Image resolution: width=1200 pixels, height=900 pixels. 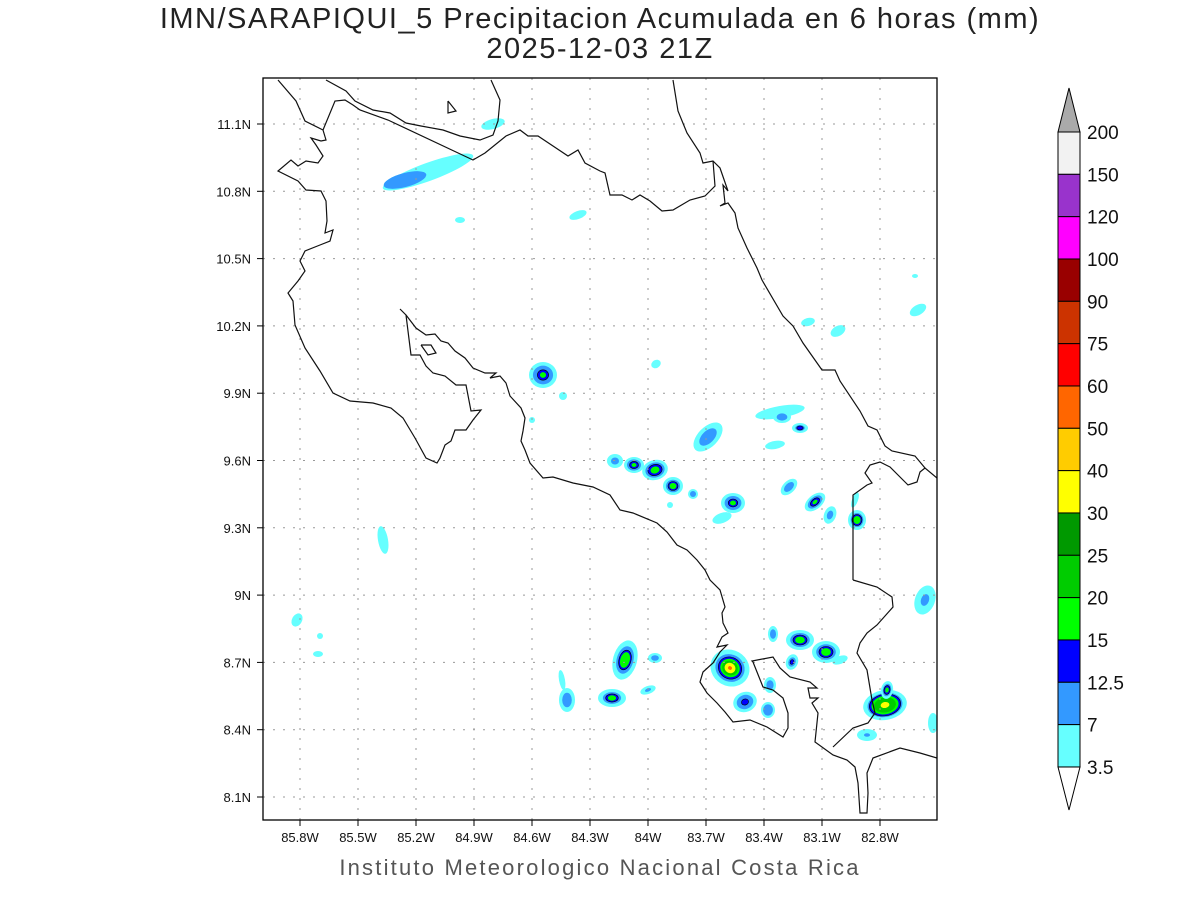 What do you see at coordinates (233, 326) in the screenshot?
I see `lat-label: 10.2N` at bounding box center [233, 326].